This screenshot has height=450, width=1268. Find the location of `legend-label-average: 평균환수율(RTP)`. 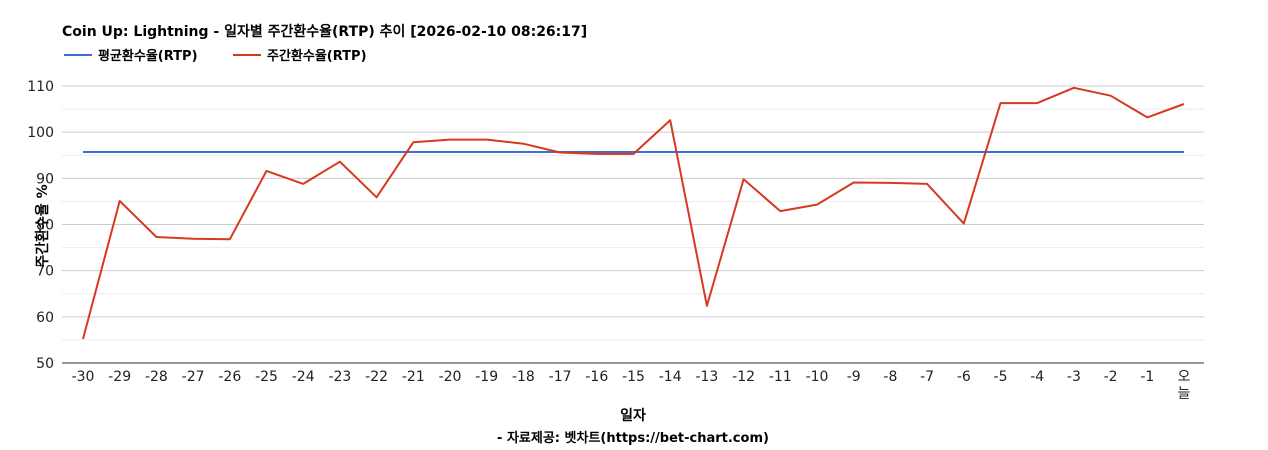

legend-label-average: 평균환수율(RTP) is located at coordinates (148, 56).